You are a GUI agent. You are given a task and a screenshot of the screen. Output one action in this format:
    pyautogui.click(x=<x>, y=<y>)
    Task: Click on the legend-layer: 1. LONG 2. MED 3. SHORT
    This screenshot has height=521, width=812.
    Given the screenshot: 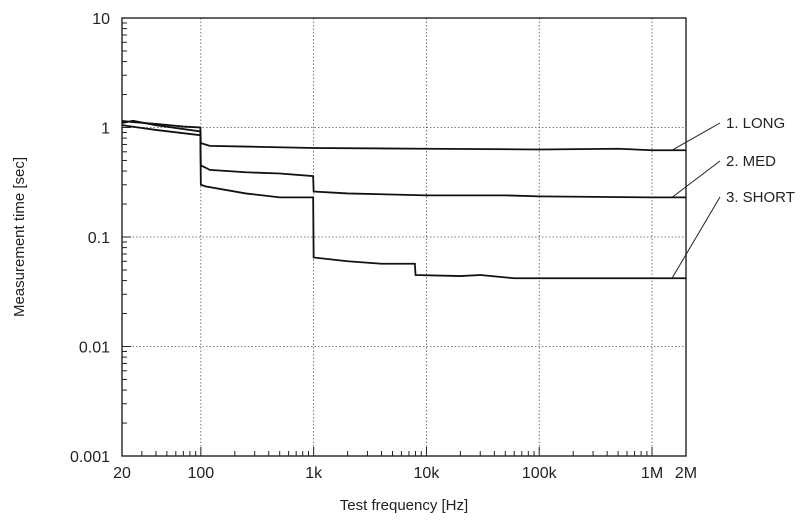 What is the action you would take?
    pyautogui.click(x=733, y=197)
    